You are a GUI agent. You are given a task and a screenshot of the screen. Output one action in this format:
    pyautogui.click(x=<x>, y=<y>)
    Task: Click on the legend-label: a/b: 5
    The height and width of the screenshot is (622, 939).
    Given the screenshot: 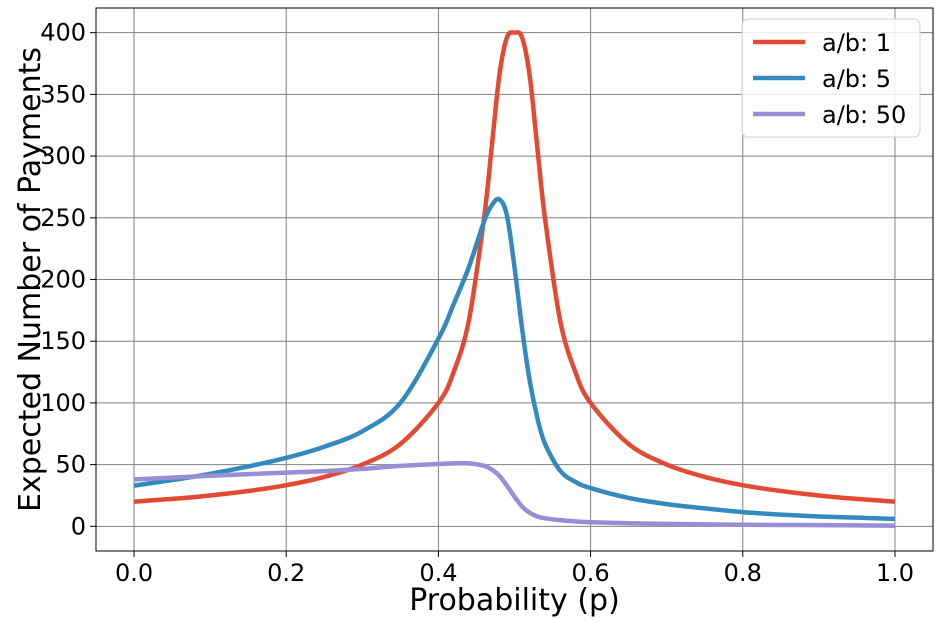 What is the action you would take?
    pyautogui.click(x=856, y=79)
    